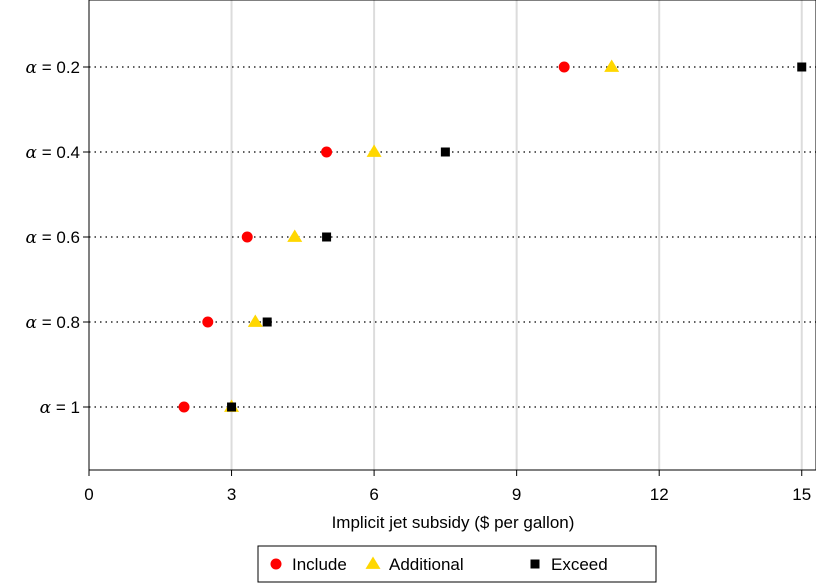  What do you see at coordinates (88, 494) in the screenshot?
I see `x-tick-label: 0` at bounding box center [88, 494].